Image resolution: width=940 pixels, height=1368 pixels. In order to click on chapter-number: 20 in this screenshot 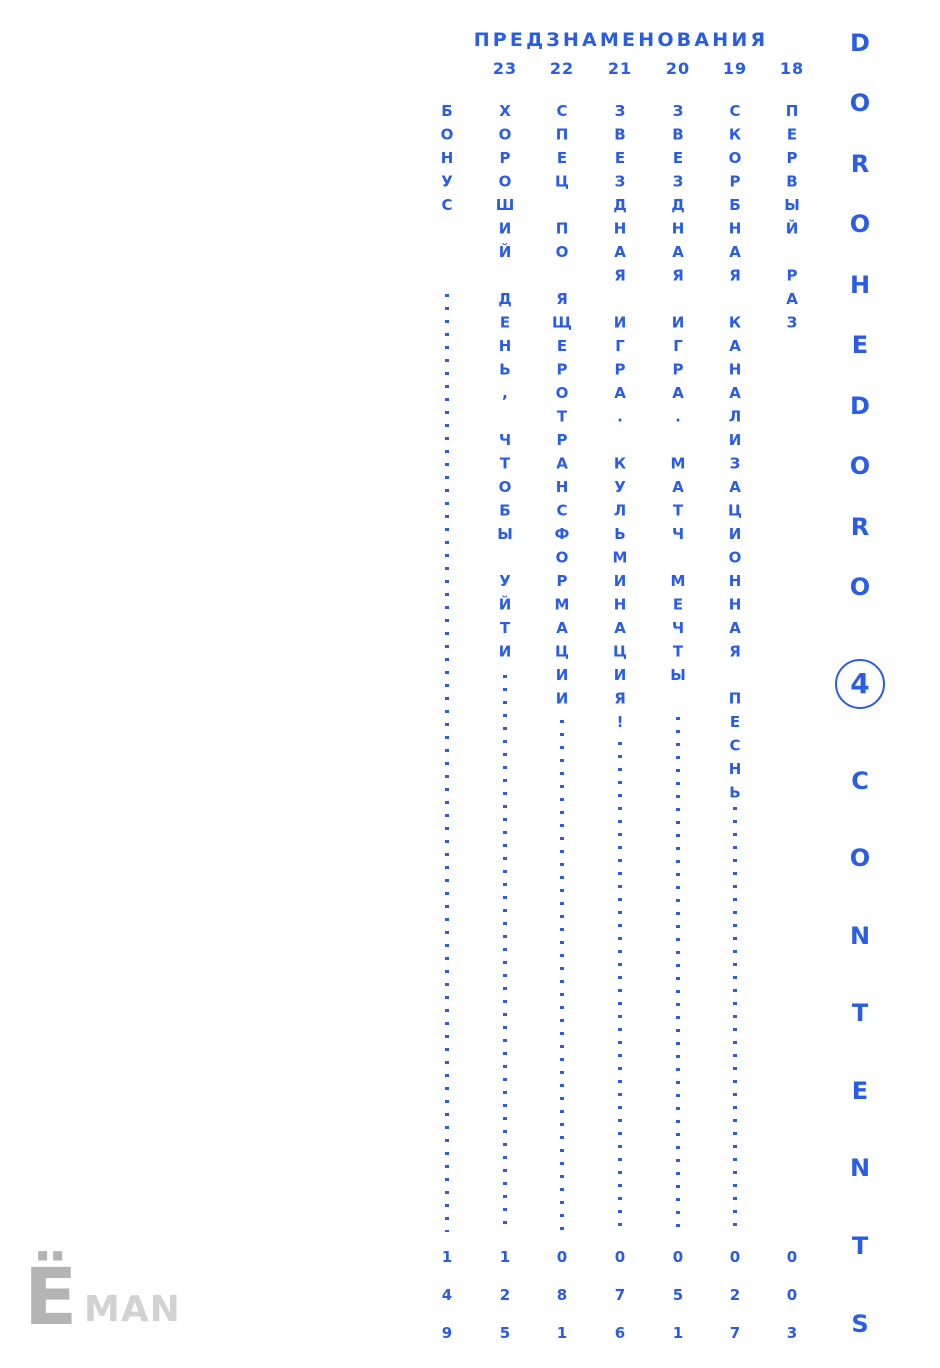, I will do `click(678, 68)`.